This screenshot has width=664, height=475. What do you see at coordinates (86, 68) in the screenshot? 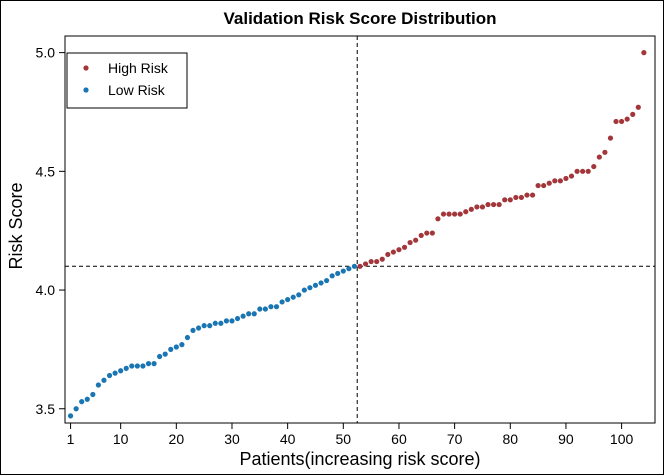
I see `legend-marker-high-risk` at bounding box center [86, 68].